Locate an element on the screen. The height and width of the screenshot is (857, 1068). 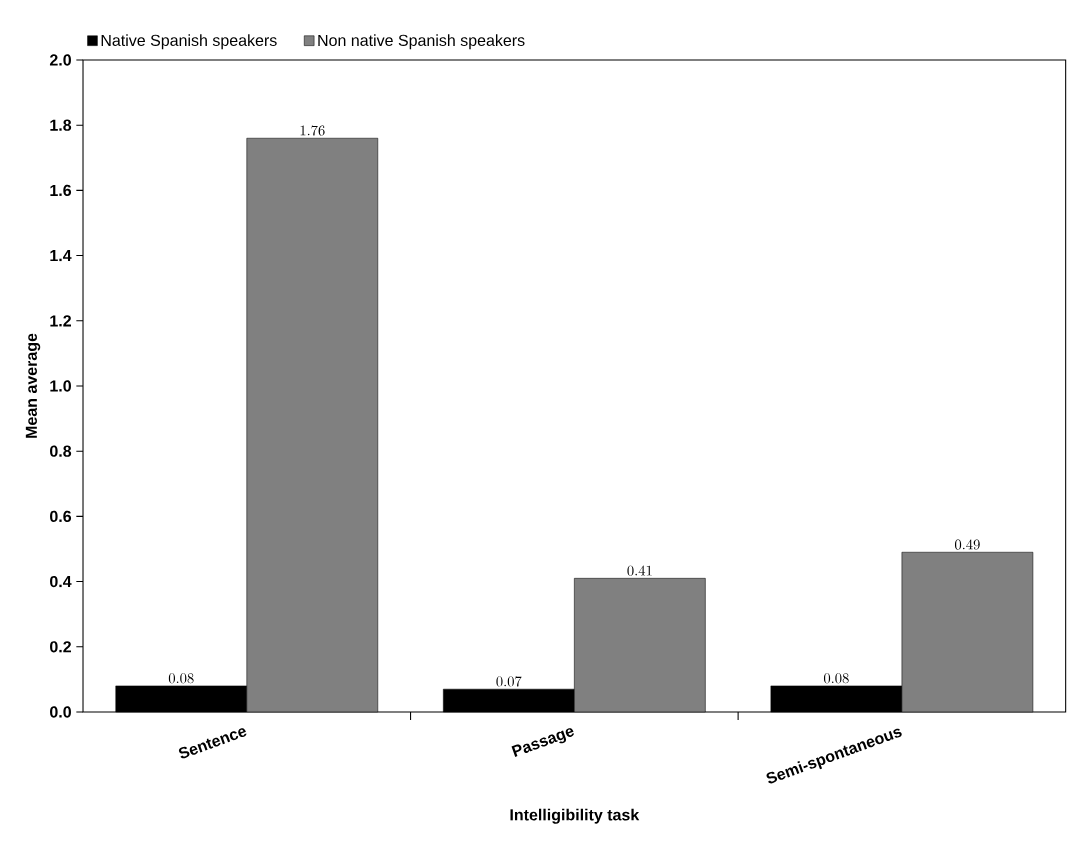
y-tick-label: 0.4 is located at coordinates (61, 581).